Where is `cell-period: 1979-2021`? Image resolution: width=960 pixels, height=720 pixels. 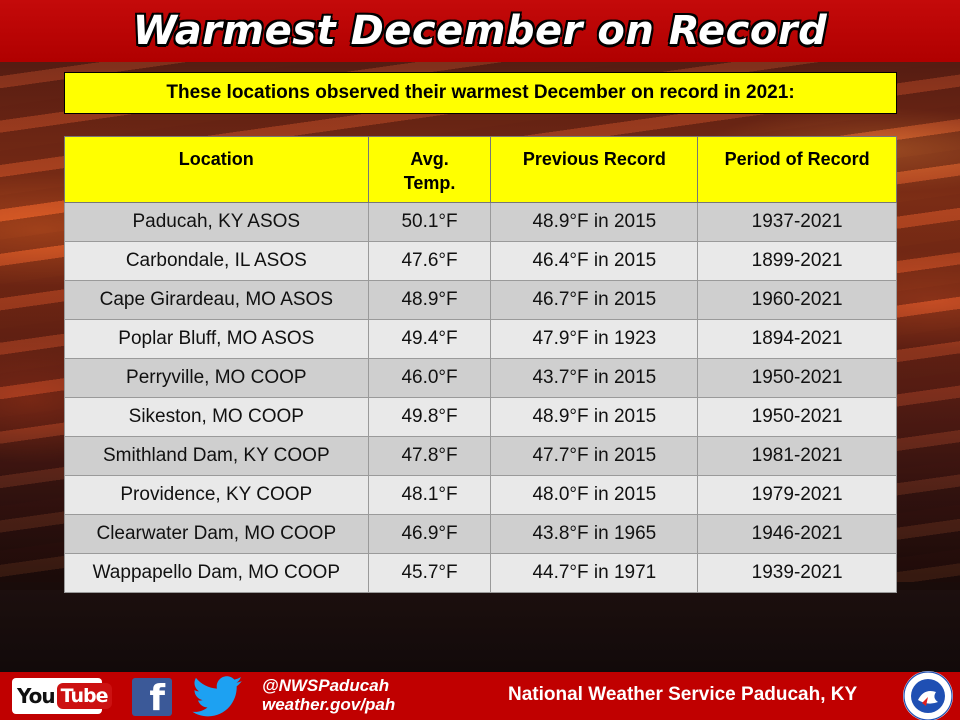 cell-period: 1979-2021 is located at coordinates (797, 495).